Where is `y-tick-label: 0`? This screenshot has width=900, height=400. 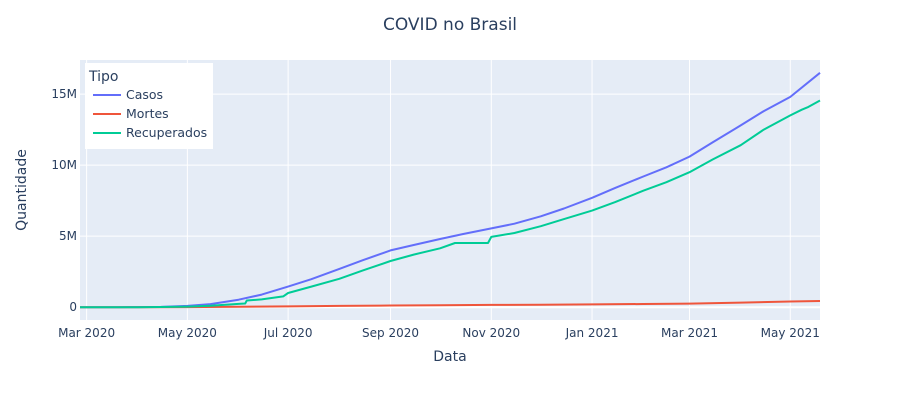
y-tick-label: 0 is located at coordinates (73, 307).